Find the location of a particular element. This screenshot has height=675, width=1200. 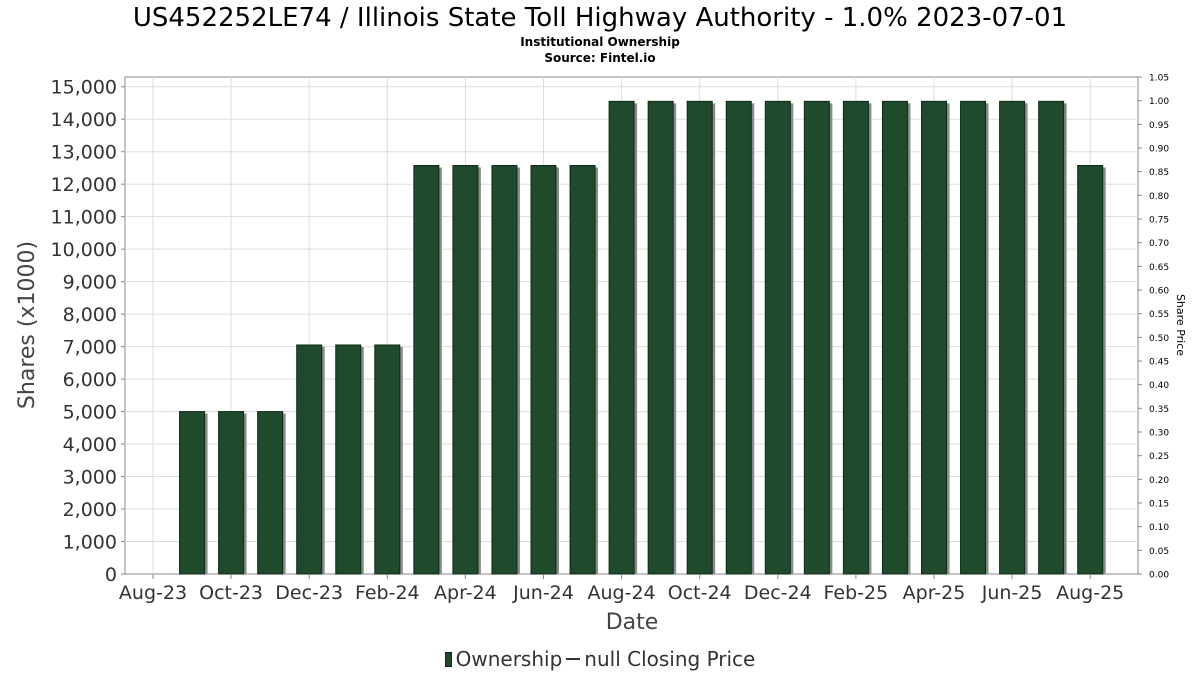

legend-ownership-swatch is located at coordinates (448, 659).